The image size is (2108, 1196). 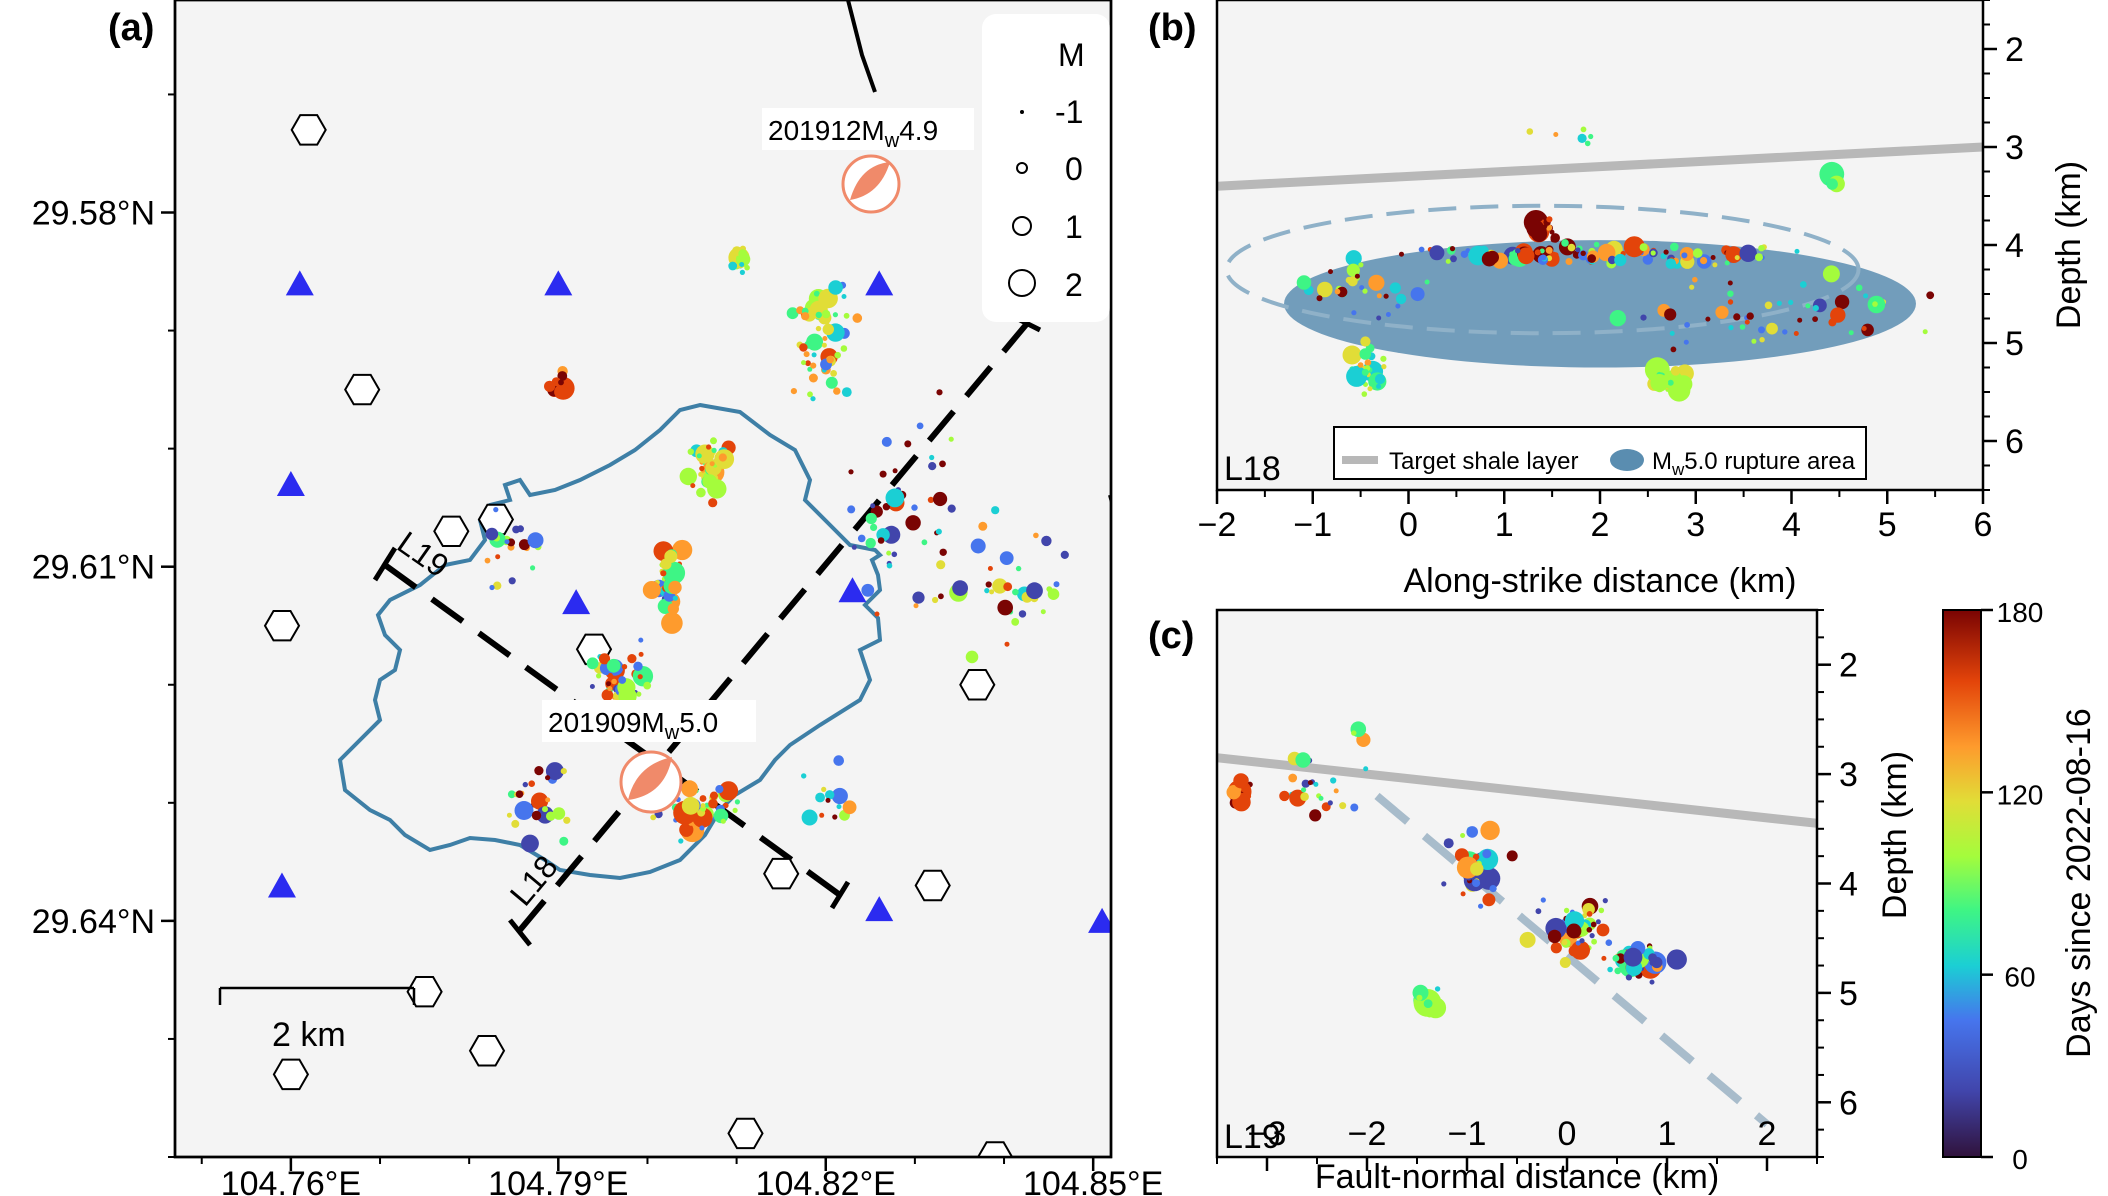 I want to click on panel-a-lon-axis: 104.76°E 104.79°E 104.82°E 104.85°E, so click(x=681, y=1176).